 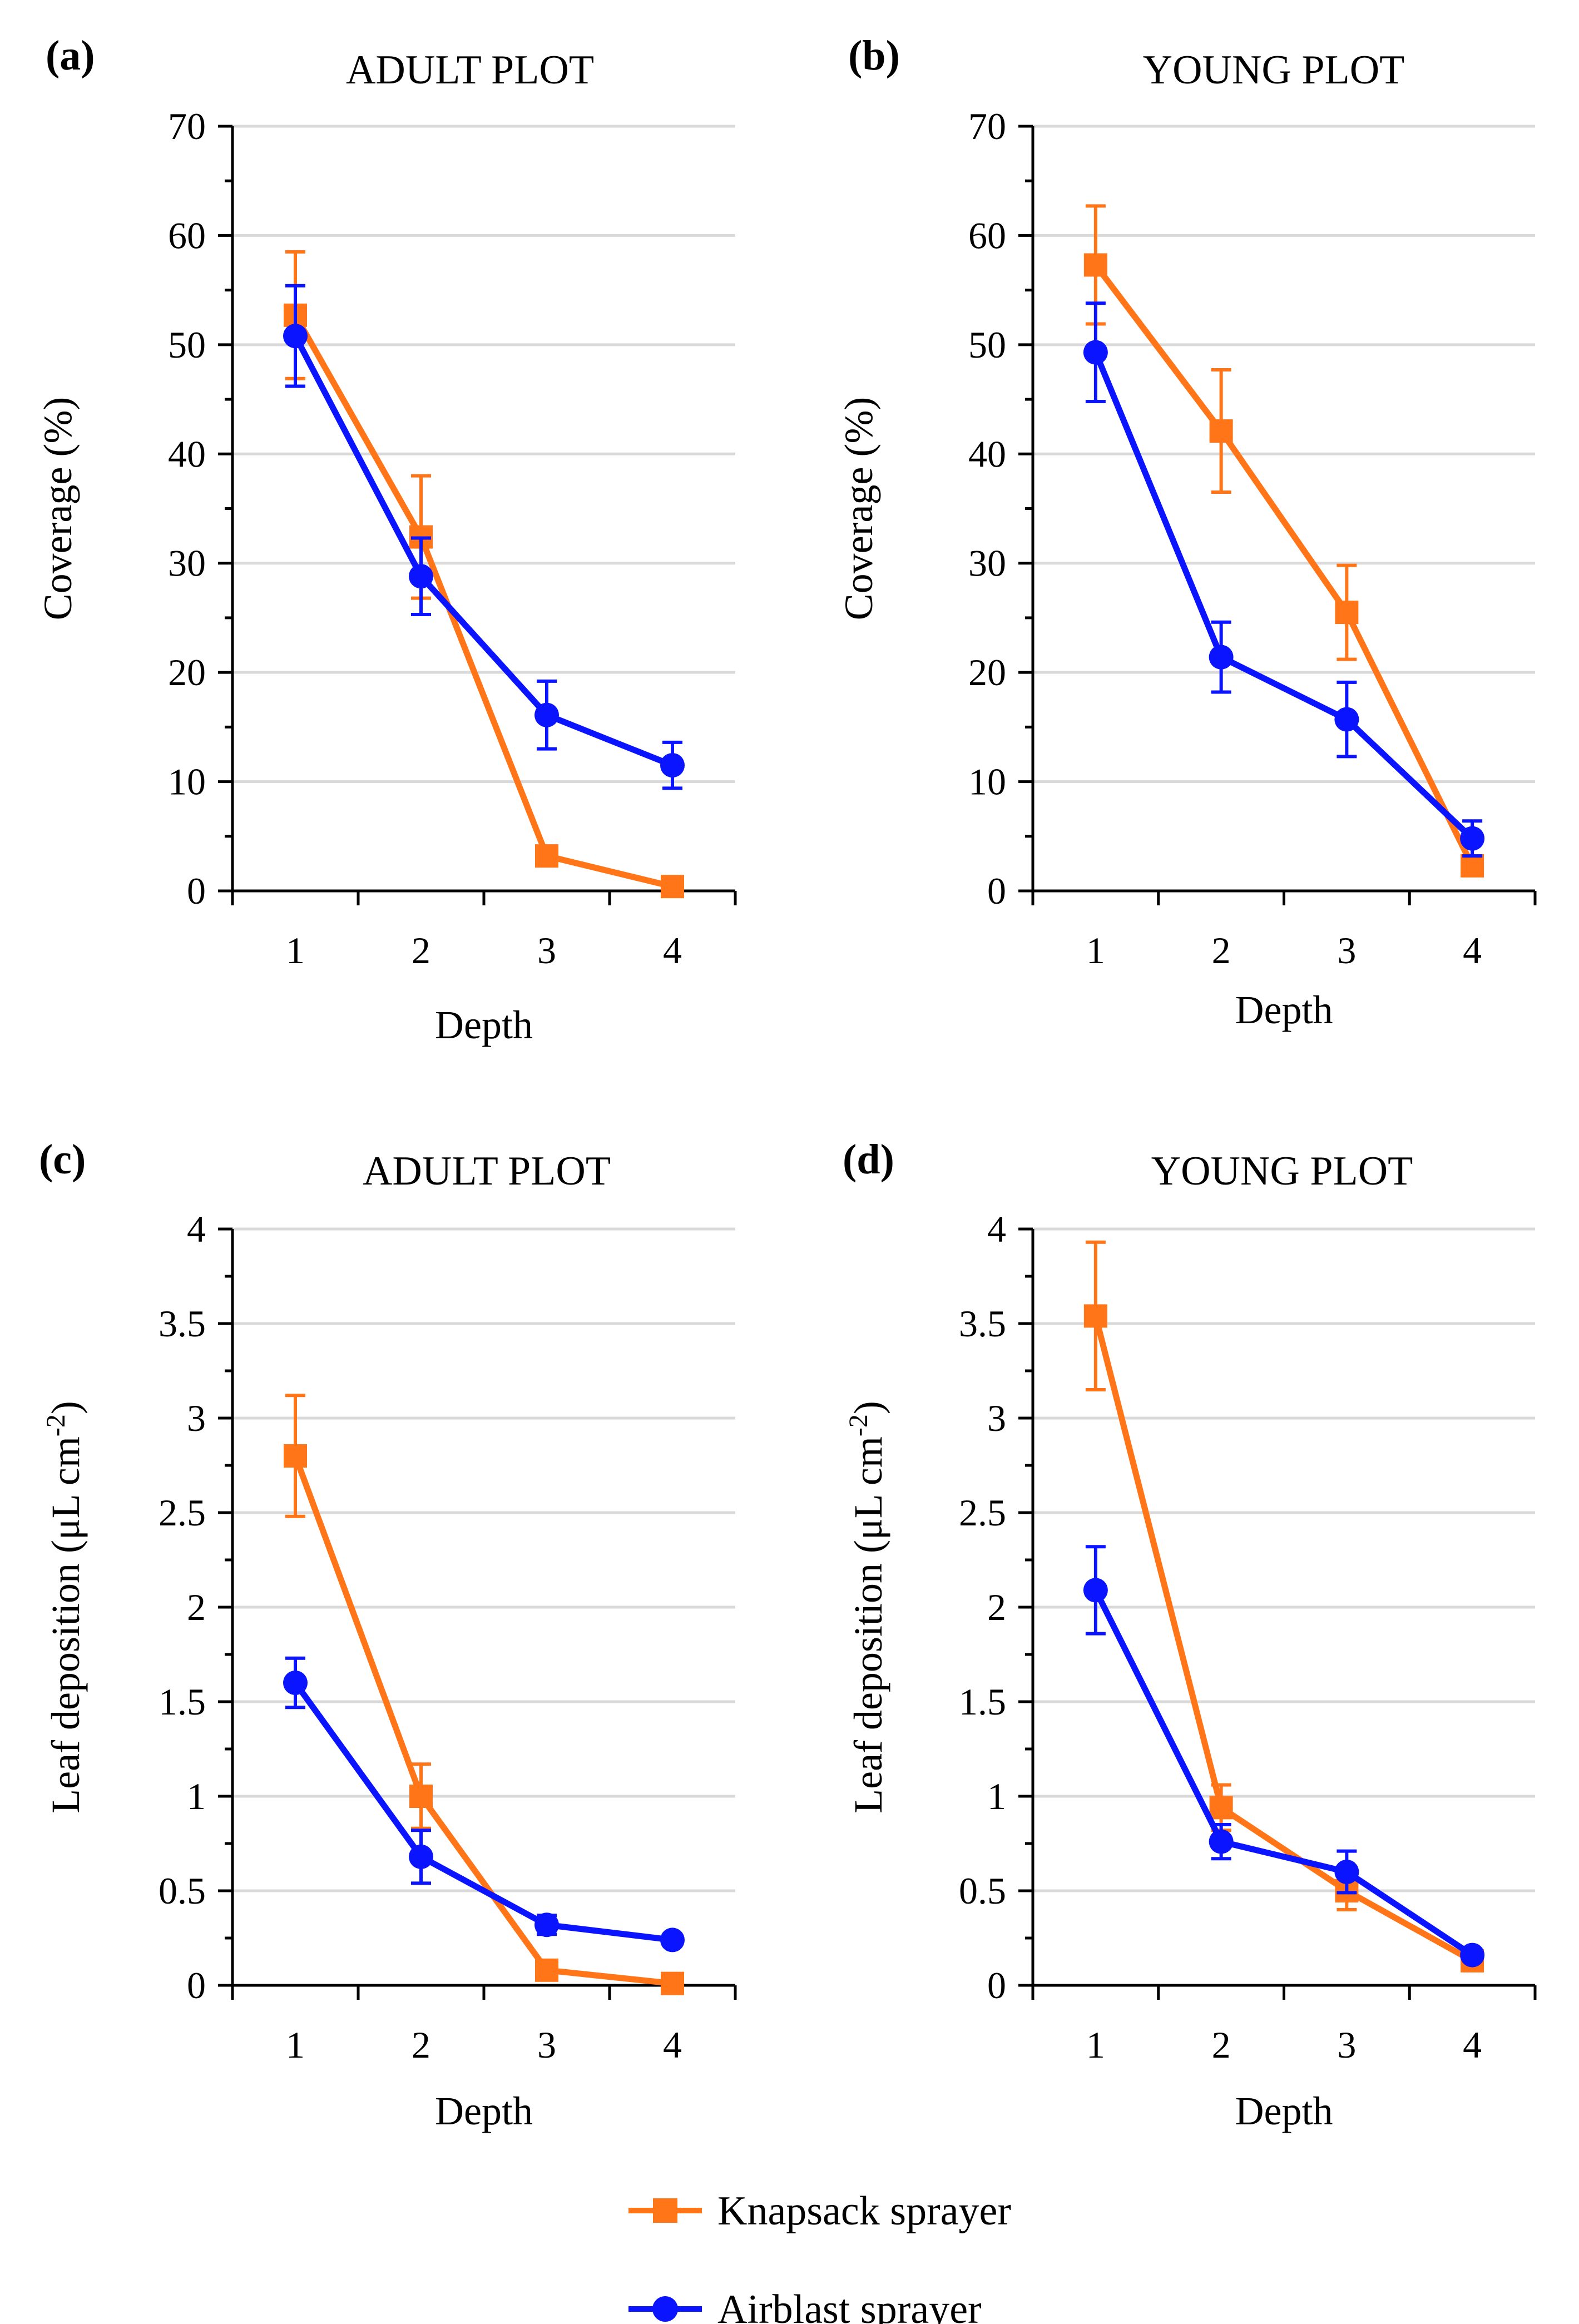 I want to click on panel-label: (c), so click(x=62, y=1159).